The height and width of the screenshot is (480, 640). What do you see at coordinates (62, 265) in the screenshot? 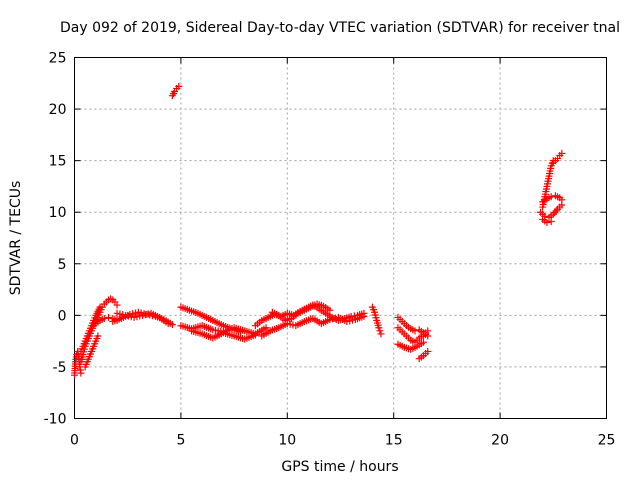
I see `y-tick-label: 5` at bounding box center [62, 265].